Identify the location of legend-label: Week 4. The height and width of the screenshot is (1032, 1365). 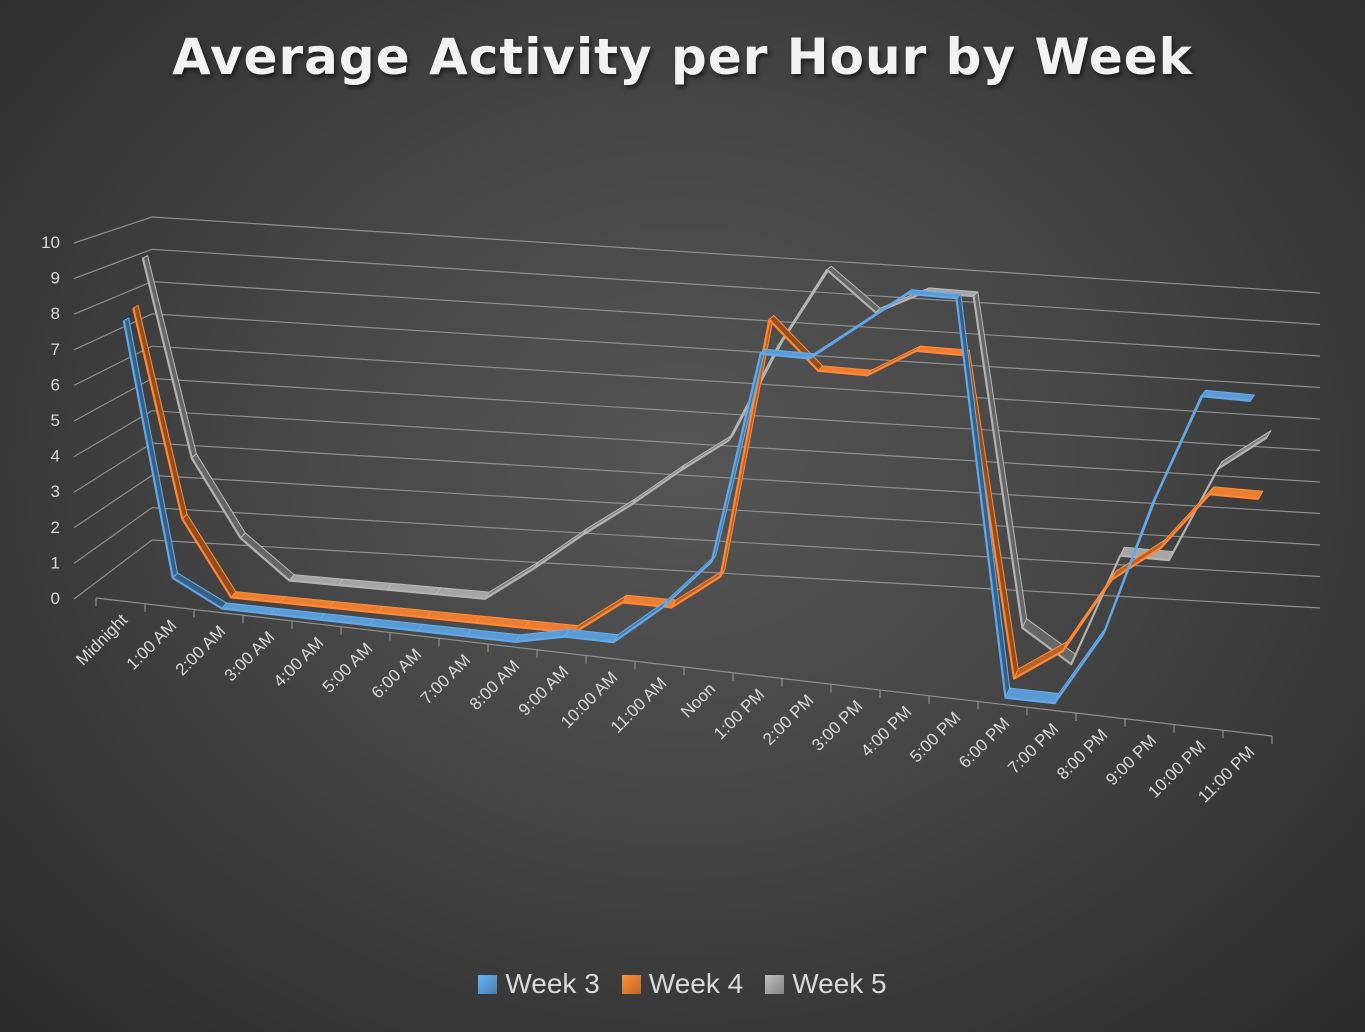
(696, 983).